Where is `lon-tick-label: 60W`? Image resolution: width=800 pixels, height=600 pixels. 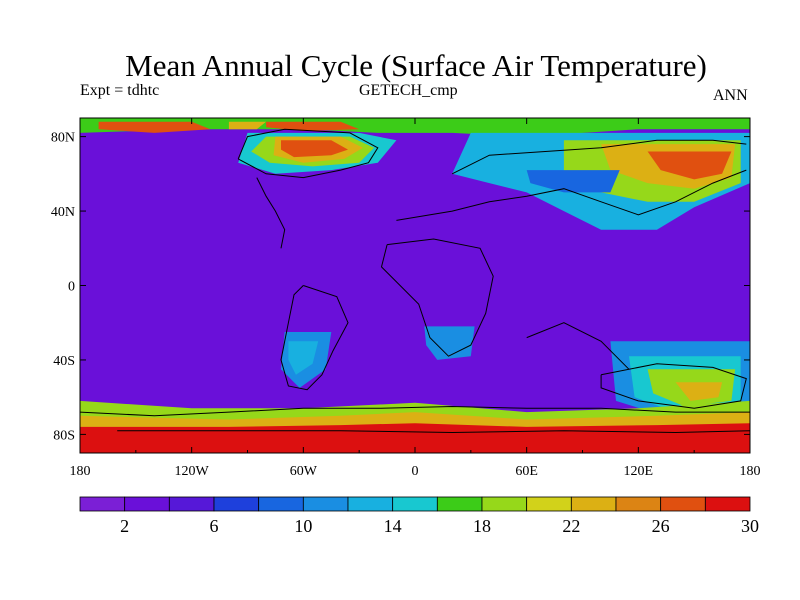 lon-tick-label: 60W is located at coordinates (304, 471).